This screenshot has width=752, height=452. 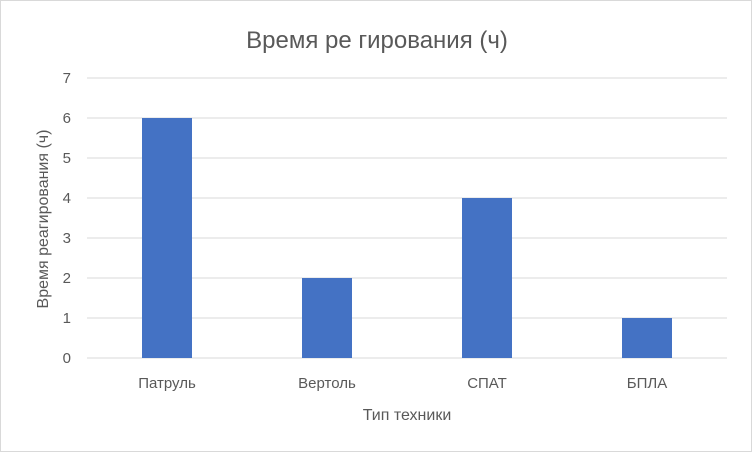 What do you see at coordinates (407, 415) in the screenshot?
I see `x-axis-title: Тип техники` at bounding box center [407, 415].